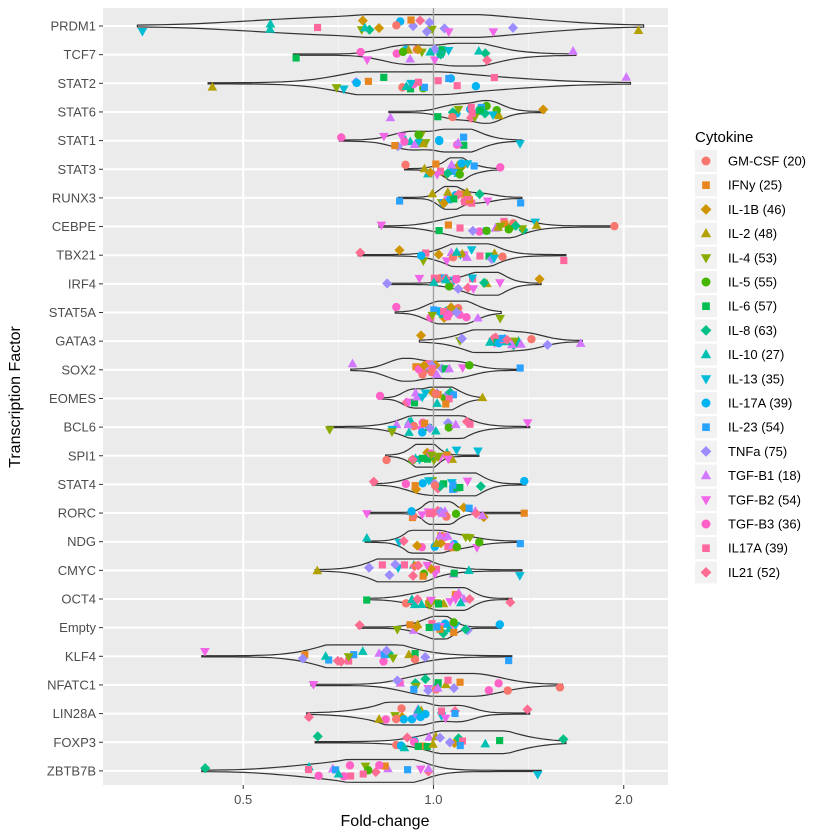 The image size is (840, 840). I want to click on legend-label: IL-2 (48), so click(752, 233).